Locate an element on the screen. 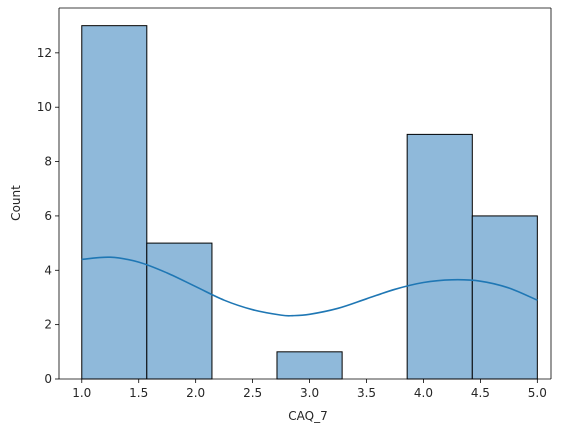 The height and width of the screenshot is (432, 562). y-tick-label: 0 is located at coordinates (48, 379).